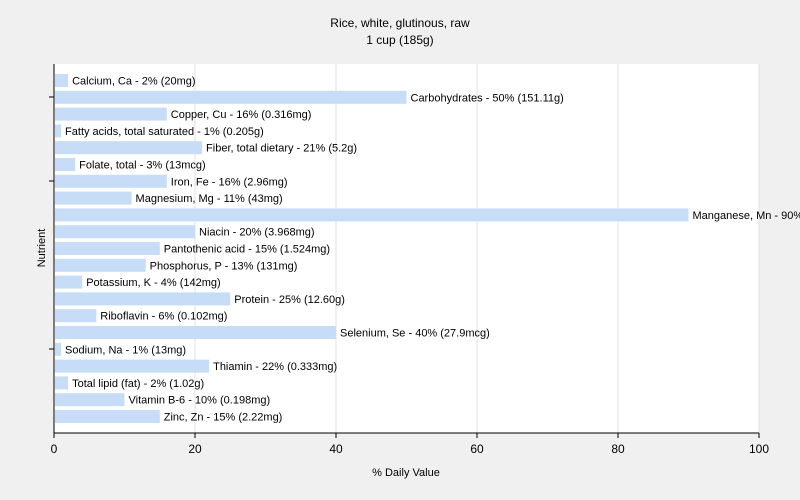 This screenshot has height=500, width=800. I want to click on bar-label: Niacin - 20% (3.968mg), so click(257, 233).